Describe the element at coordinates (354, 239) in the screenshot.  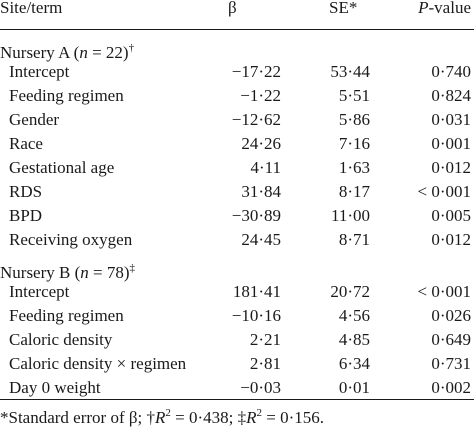
I see `se-cell: 8·71` at that location.